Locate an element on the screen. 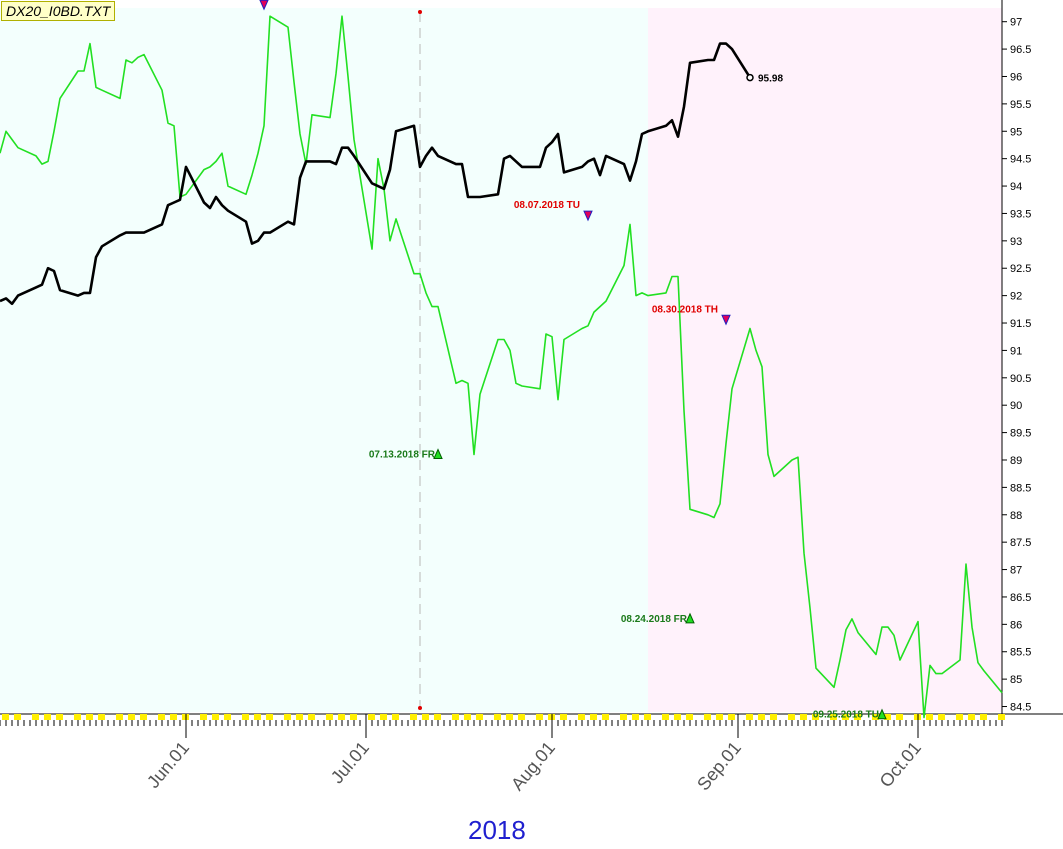 Image resolution: width=1063 pixels, height=849 pixels. y-tick-label: 89.5 is located at coordinates (1020, 434).